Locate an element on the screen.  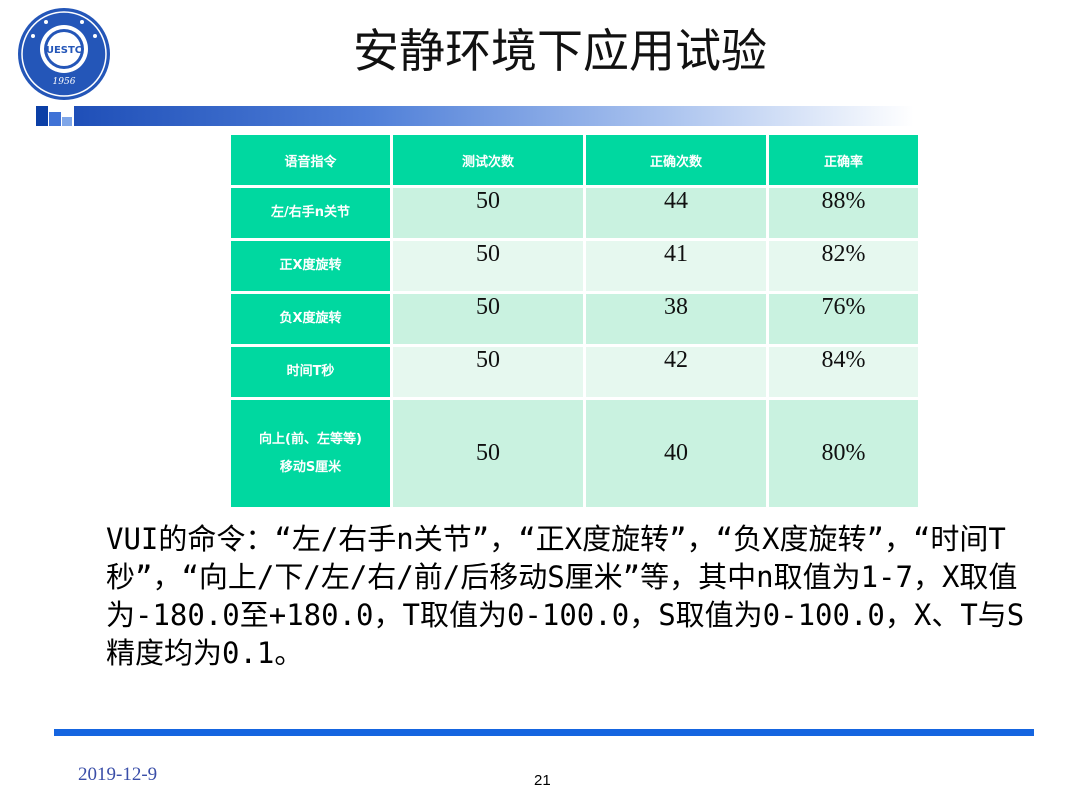
row-command: 负X度旋转 is located at coordinates (310, 319).